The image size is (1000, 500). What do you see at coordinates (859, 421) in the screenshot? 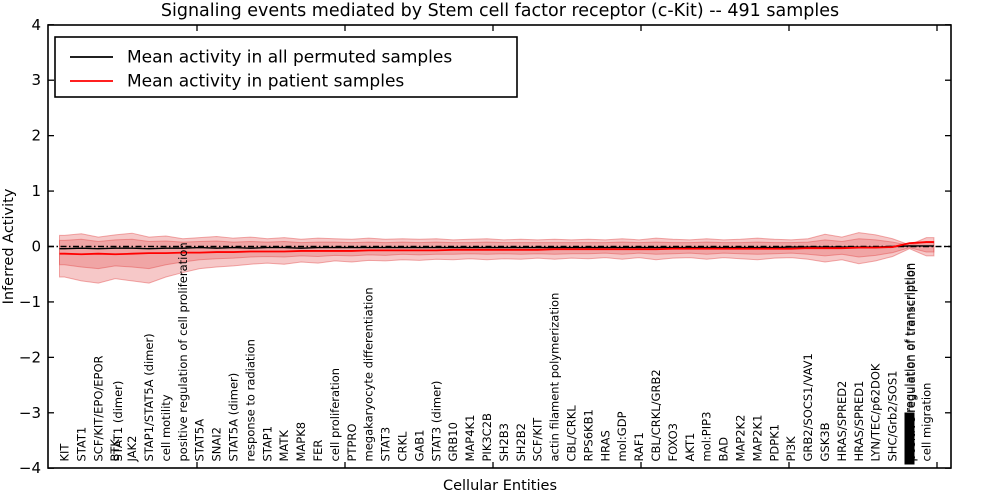
I see `x-tick-label: HRAS/SPRED1` at bounding box center [859, 421].